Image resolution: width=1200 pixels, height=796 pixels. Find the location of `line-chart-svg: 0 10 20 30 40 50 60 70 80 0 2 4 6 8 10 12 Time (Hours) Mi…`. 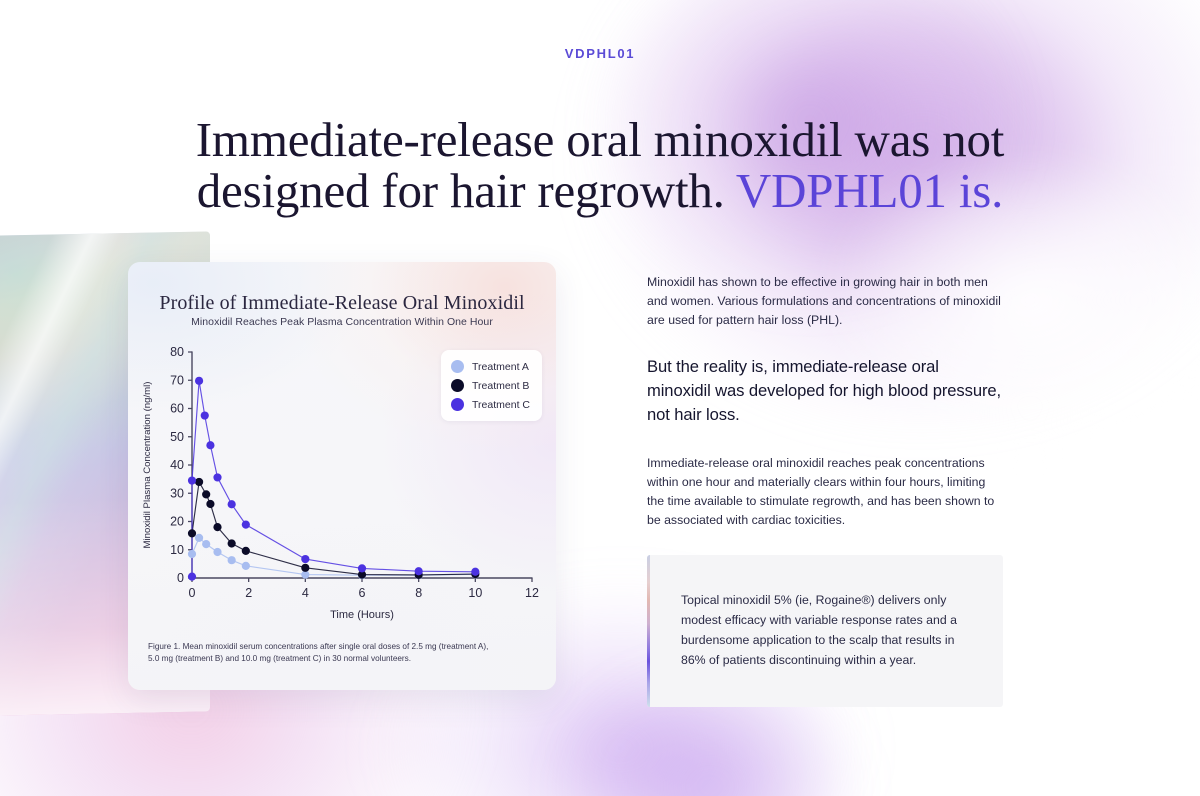

line-chart-svg: 0 10 20 30 40 50 60 70 80 0 2 4 6 8 10 12 Time (Hours) Mi… is located at coordinates (340, 483).